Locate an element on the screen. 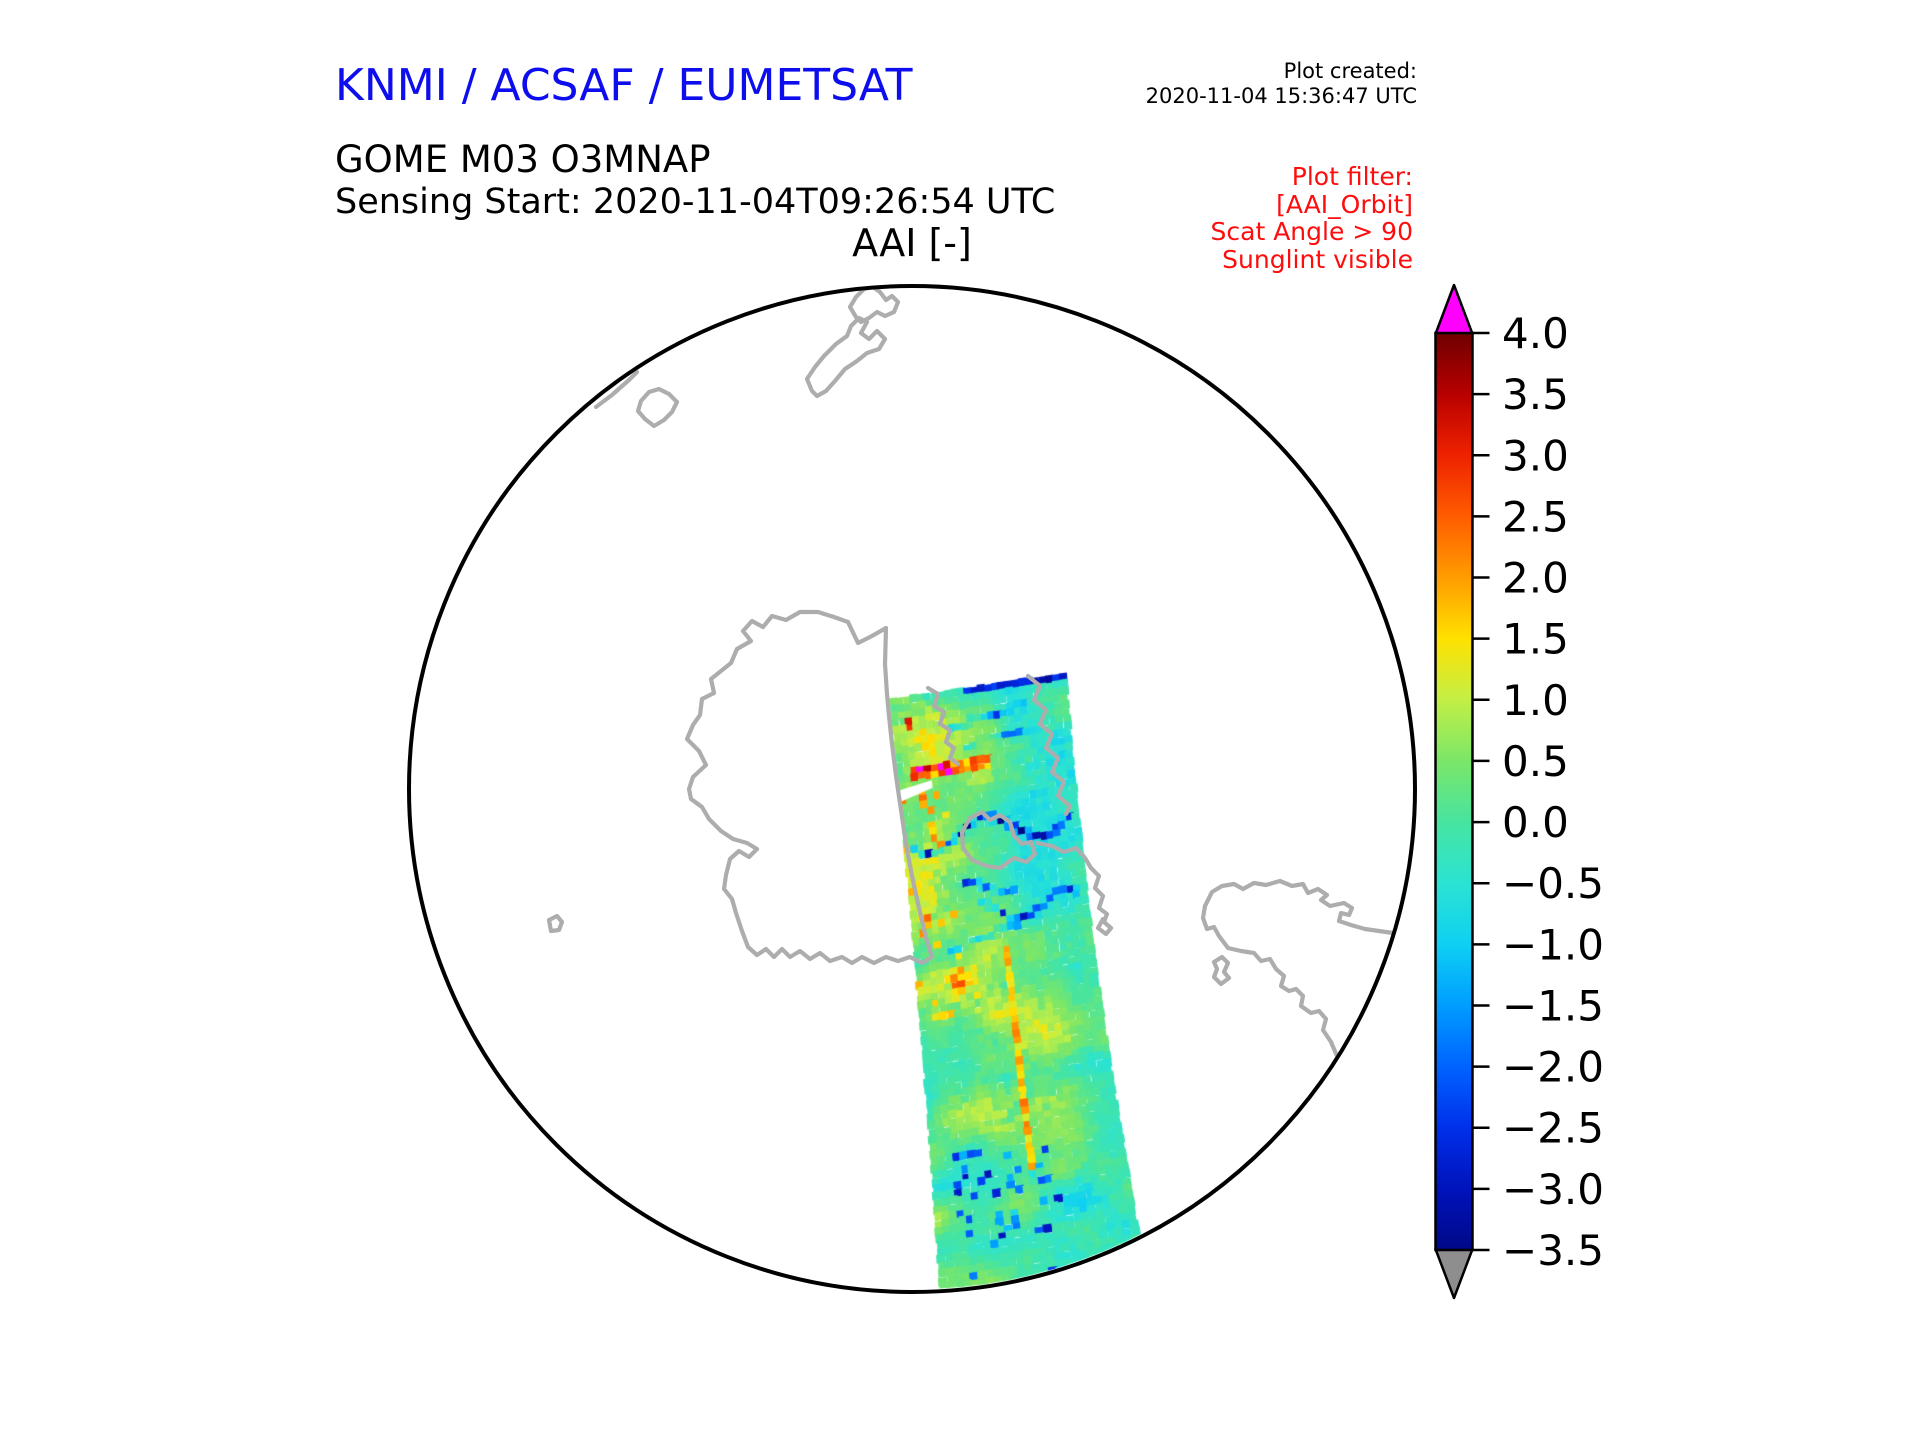 The height and width of the screenshot is (1440, 1920). colorbar-tick-label: −3.0 is located at coordinates (1553, 1189).